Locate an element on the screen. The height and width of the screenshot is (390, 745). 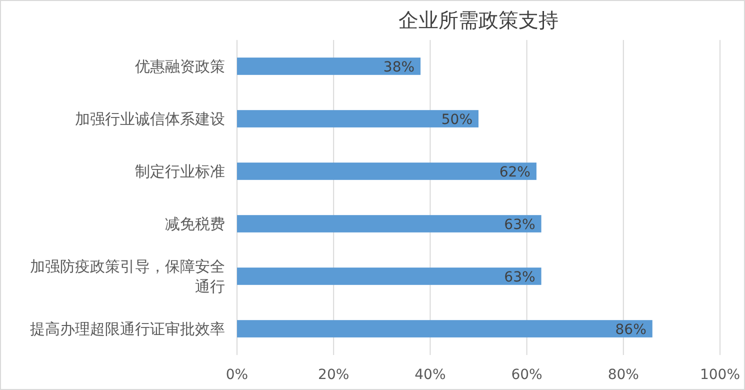
x-tick-label: 20% is located at coordinates (334, 375).